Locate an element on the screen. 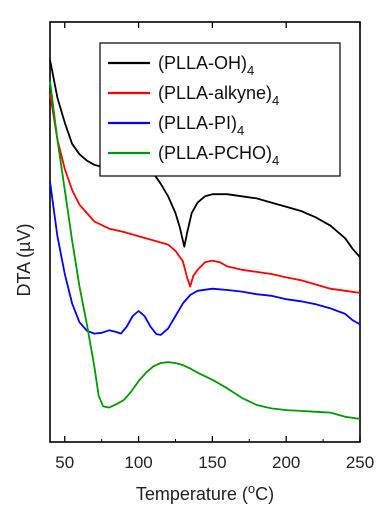 This screenshot has height=508, width=380. legend-label-plla-pcho: (PLLA-PCHO)4 is located at coordinates (218, 155).